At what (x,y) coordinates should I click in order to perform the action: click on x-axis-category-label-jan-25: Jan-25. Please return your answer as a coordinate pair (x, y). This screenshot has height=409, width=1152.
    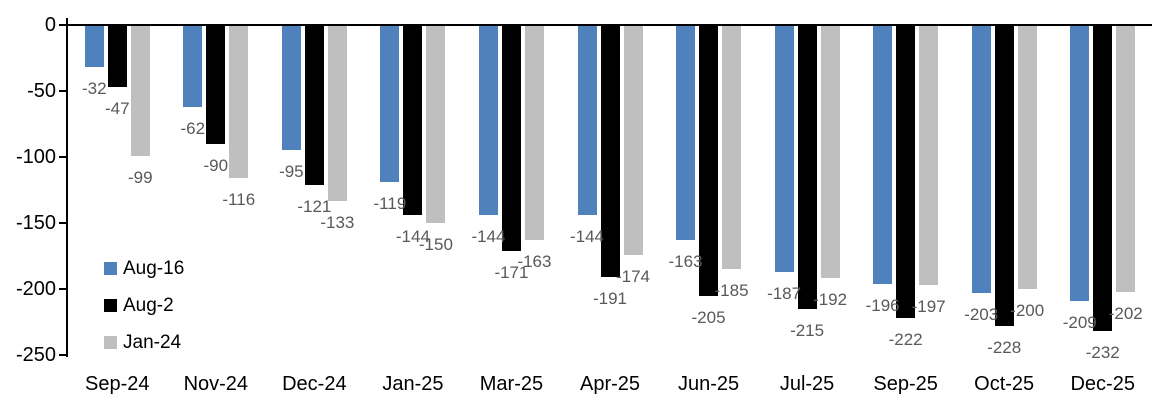
    Looking at the image, I should click on (413, 384).